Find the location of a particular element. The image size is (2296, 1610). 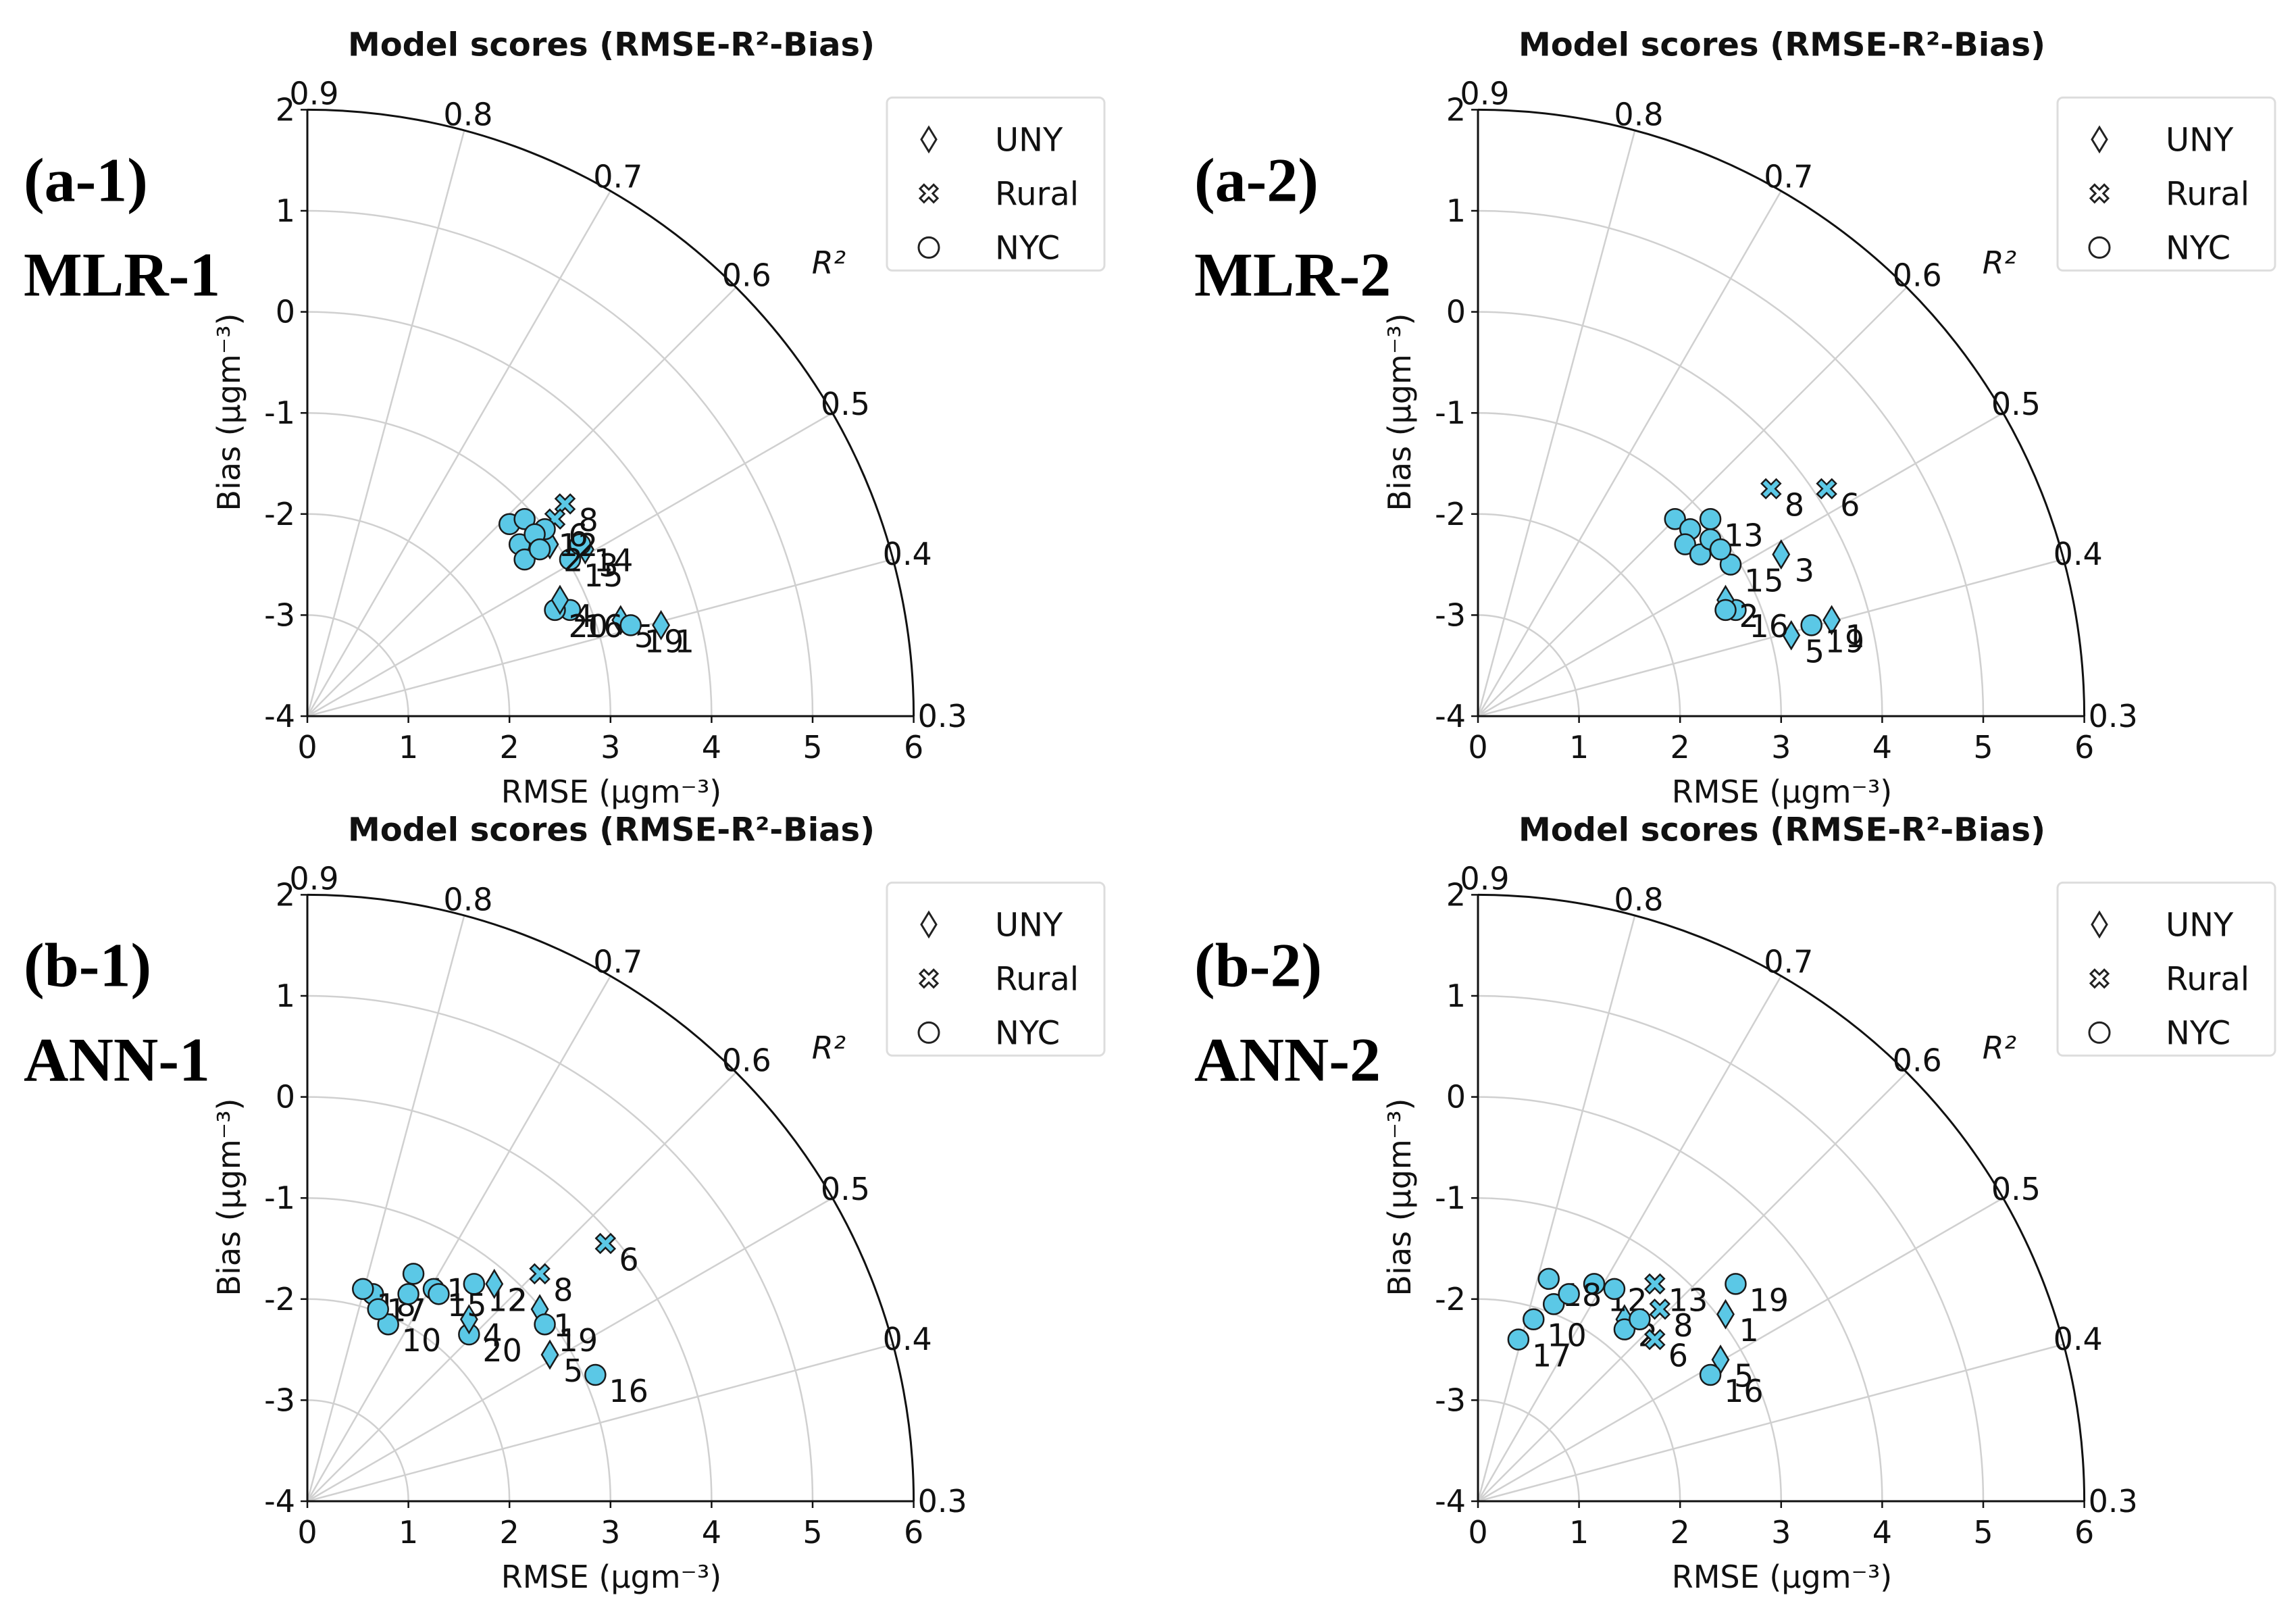

legend-label: Rural is located at coordinates (2207, 194).